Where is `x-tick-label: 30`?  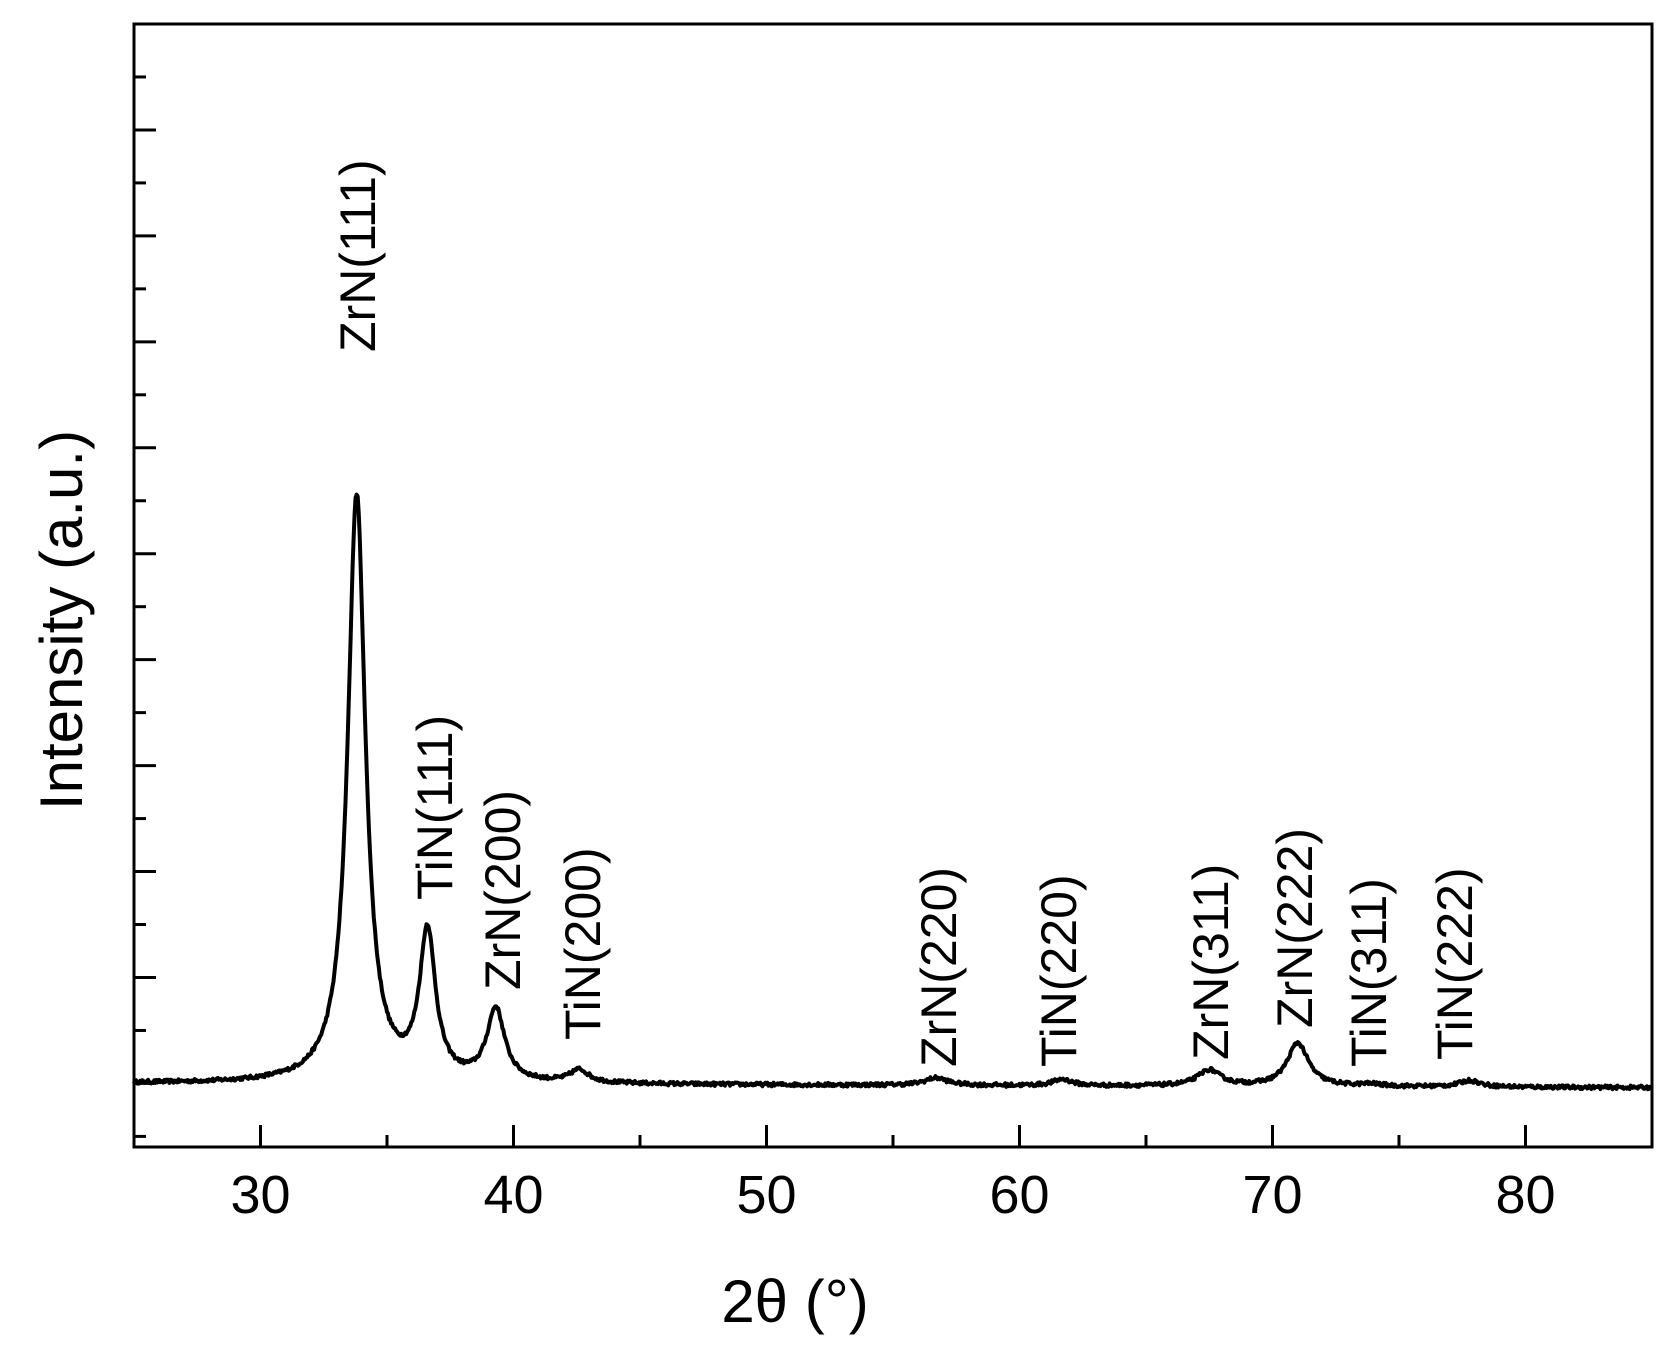 x-tick-label: 30 is located at coordinates (260, 1195).